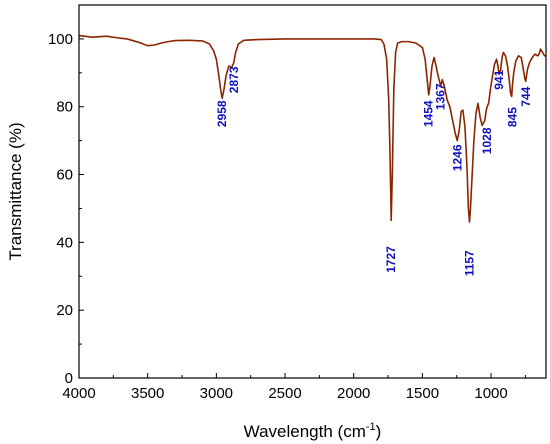 The width and height of the screenshot is (550, 444). Describe the element at coordinates (526, 96) in the screenshot. I see `peak-label: 744` at that location.